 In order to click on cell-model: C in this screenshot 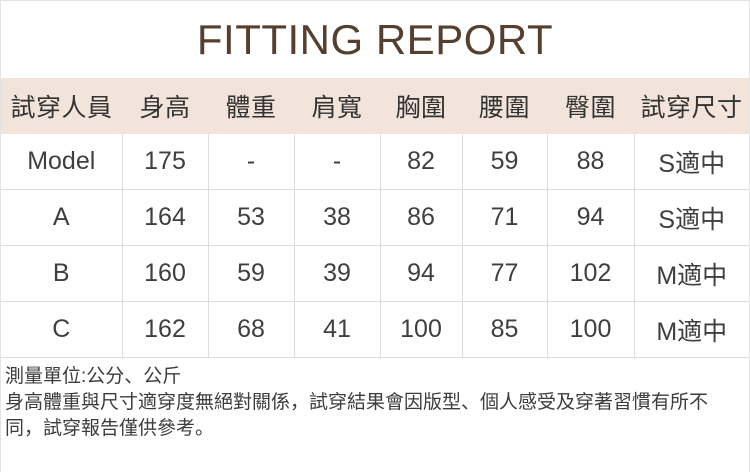, I will do `click(62, 329)`.